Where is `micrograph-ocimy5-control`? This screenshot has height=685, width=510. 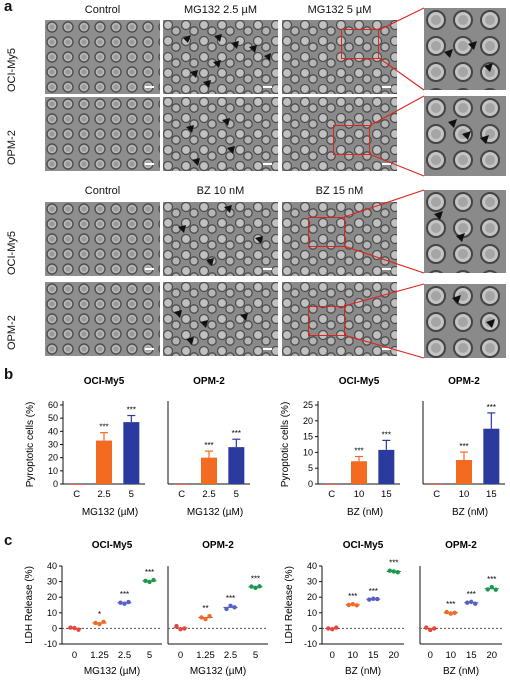
micrograph-ocimy5-control is located at coordinates (102, 57).